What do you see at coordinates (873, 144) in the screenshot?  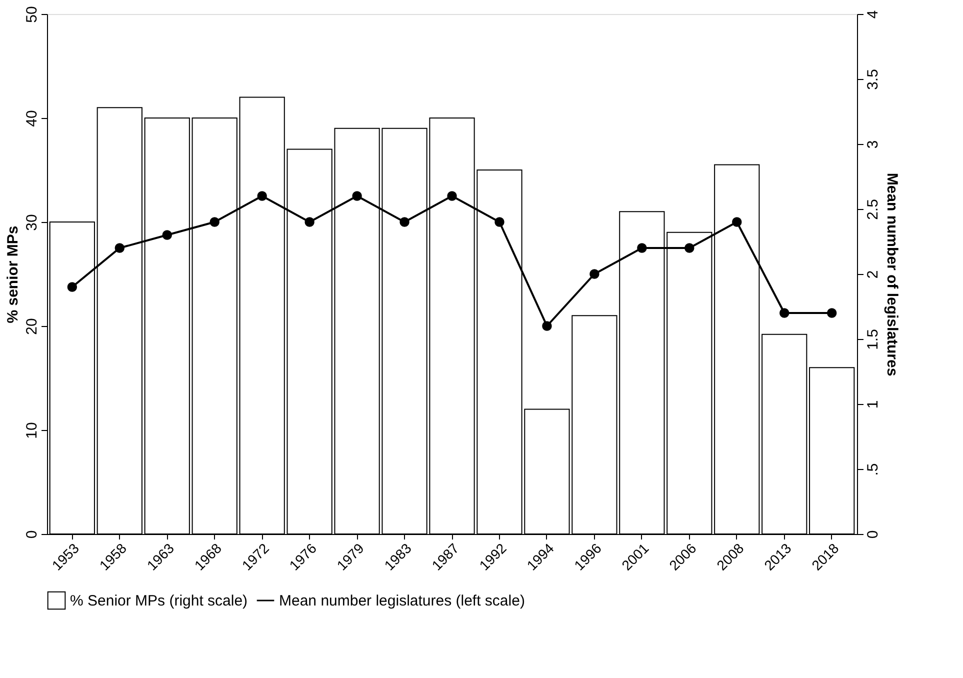 I see `y2-tick-label: 3` at bounding box center [873, 144].